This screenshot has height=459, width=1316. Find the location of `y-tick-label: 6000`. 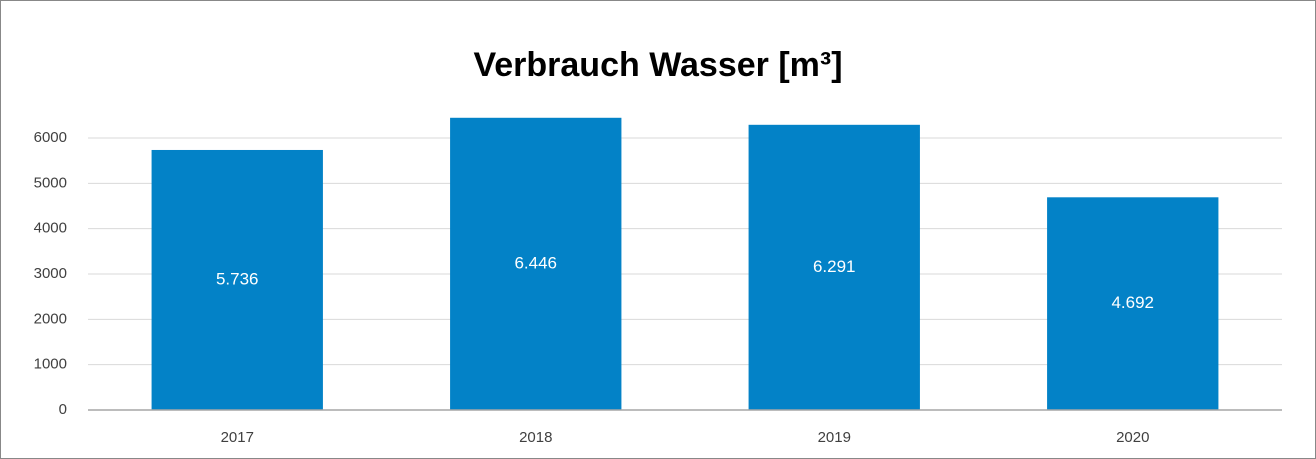

y-tick-label: 6000 is located at coordinates (50, 137).